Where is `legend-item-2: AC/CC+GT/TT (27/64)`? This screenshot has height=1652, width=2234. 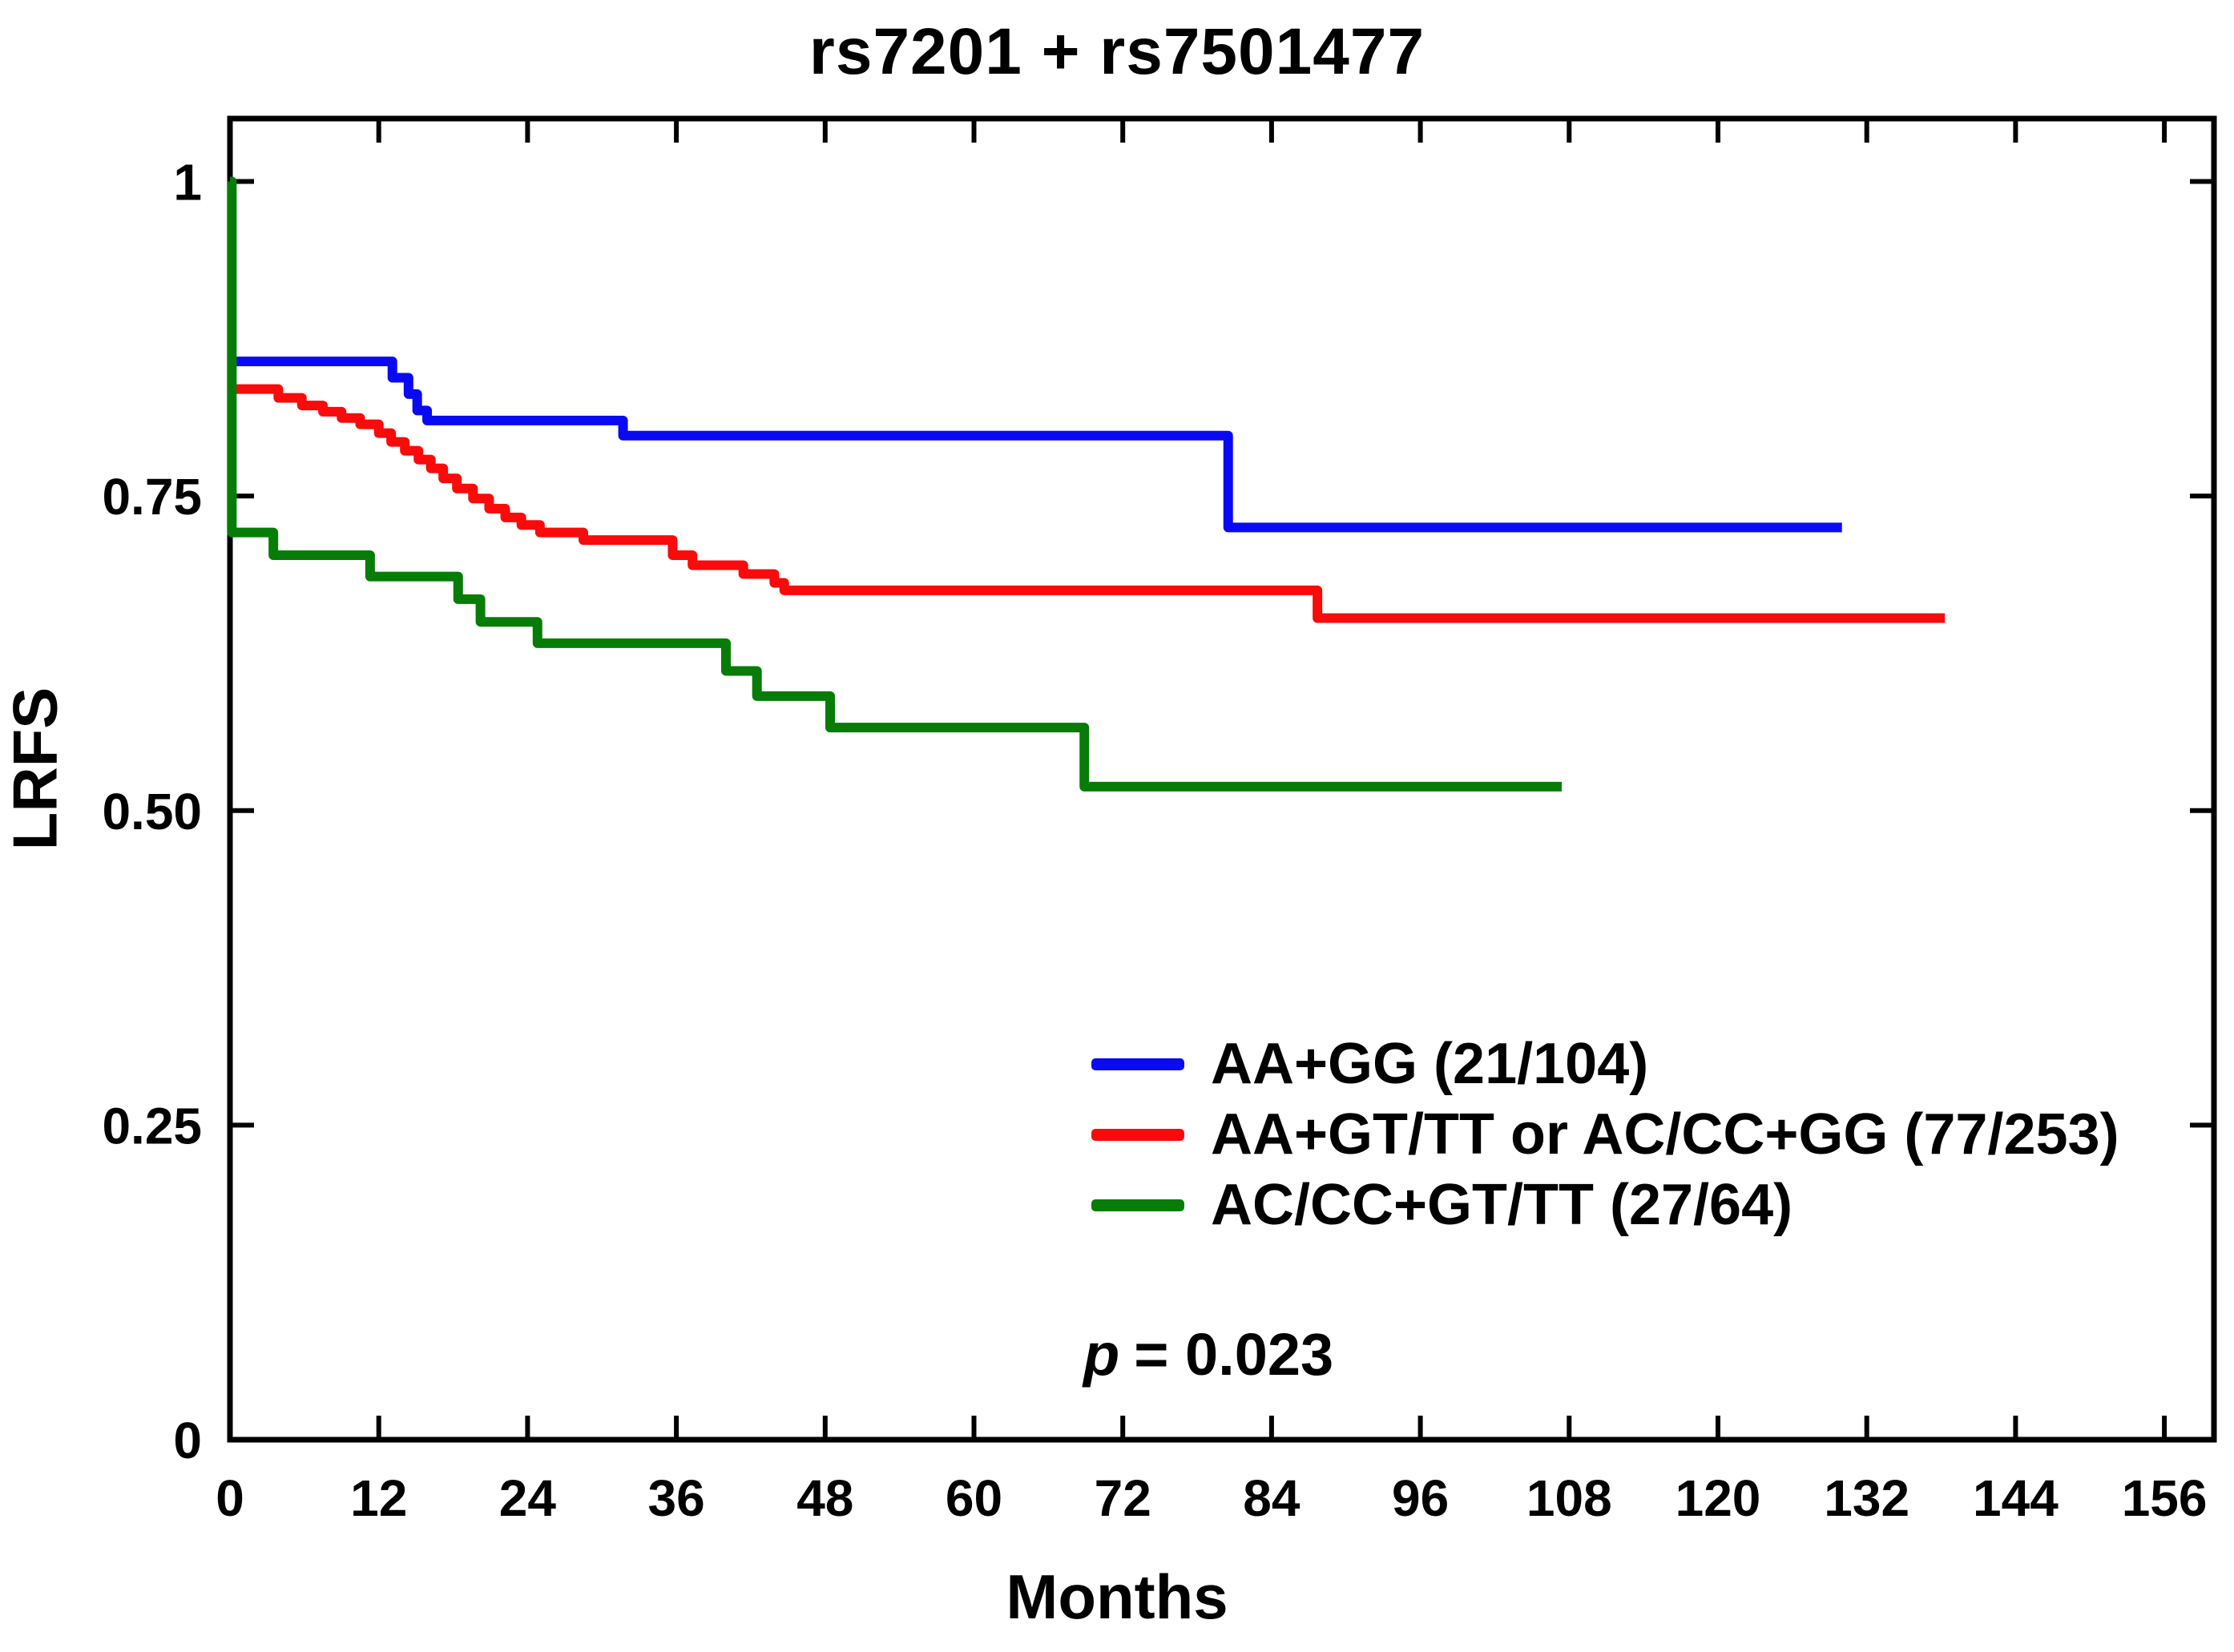
legend-item-2: AC/CC+GT/TT (27/64) is located at coordinates (1605, 1205).